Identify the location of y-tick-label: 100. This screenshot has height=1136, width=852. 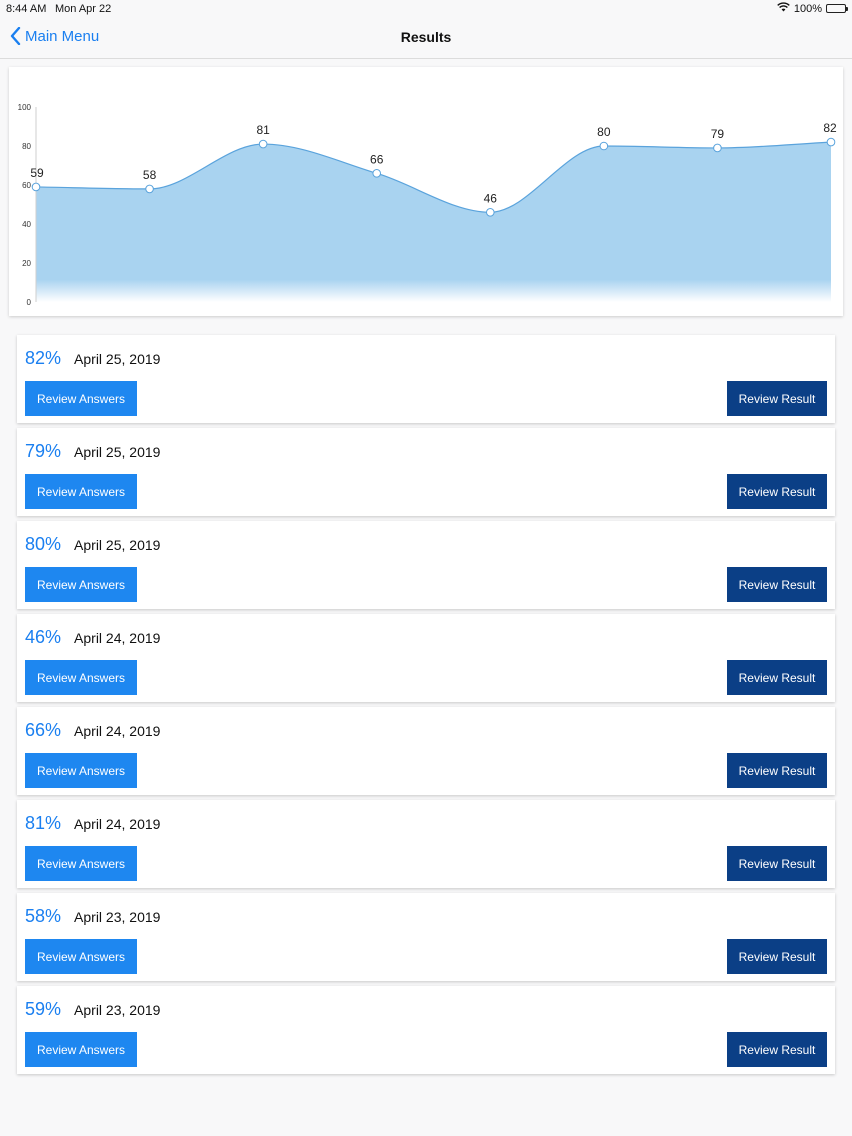
(25, 107).